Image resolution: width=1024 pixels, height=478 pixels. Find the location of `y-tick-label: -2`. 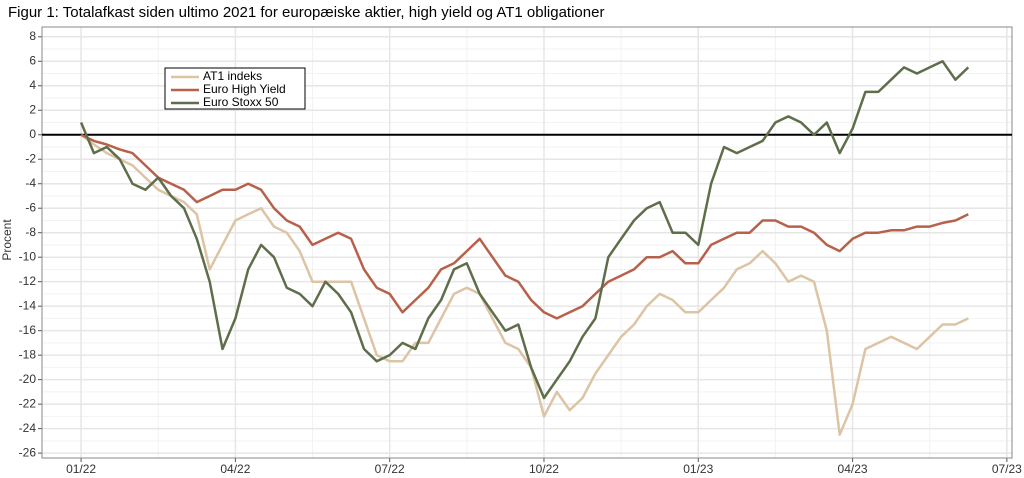

y-tick-label: -2 is located at coordinates (30, 158).